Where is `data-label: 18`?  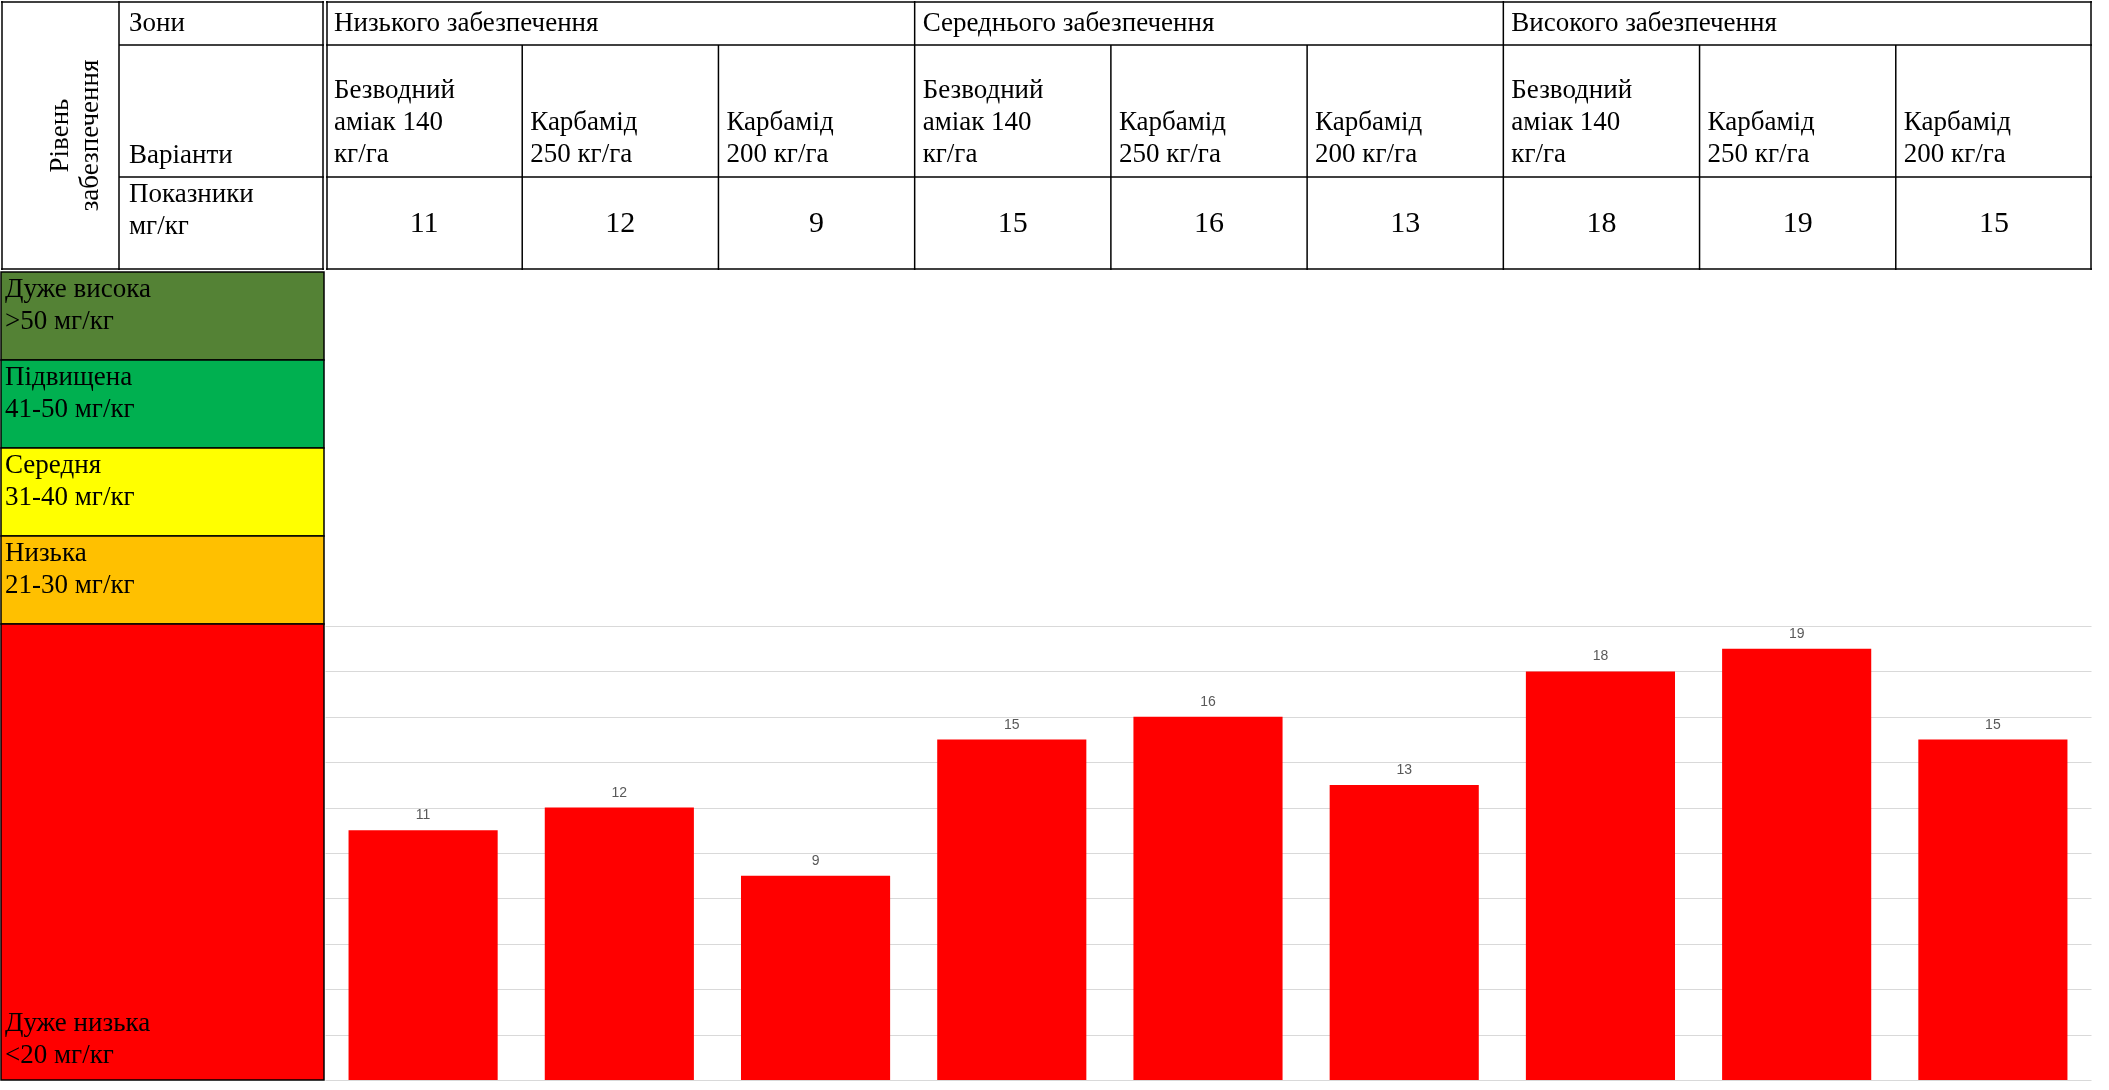
data-label: 18 is located at coordinates (1600, 655).